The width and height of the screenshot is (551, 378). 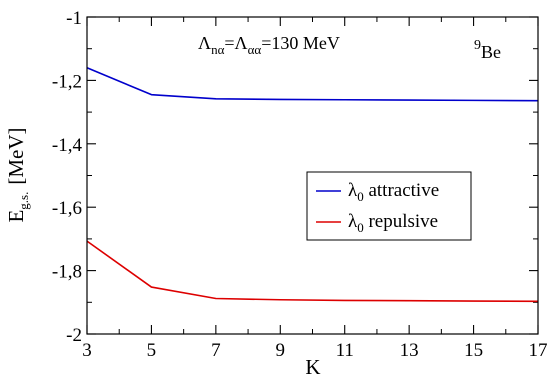 What do you see at coordinates (67, 145) in the screenshot?
I see `y-tick-label-3: -1,4` at bounding box center [67, 145].